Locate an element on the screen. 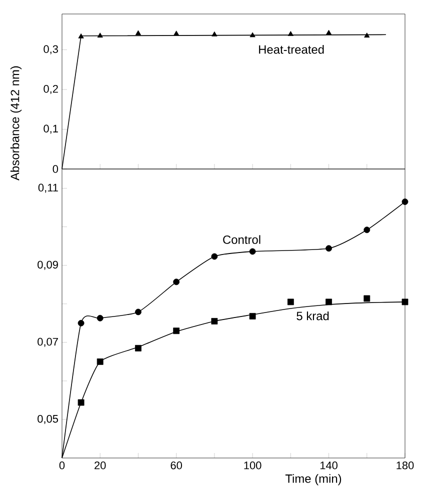 Image resolution: width=423 pixels, height=493 pixels. y-tick-label: 0,1 is located at coordinates (51, 129).